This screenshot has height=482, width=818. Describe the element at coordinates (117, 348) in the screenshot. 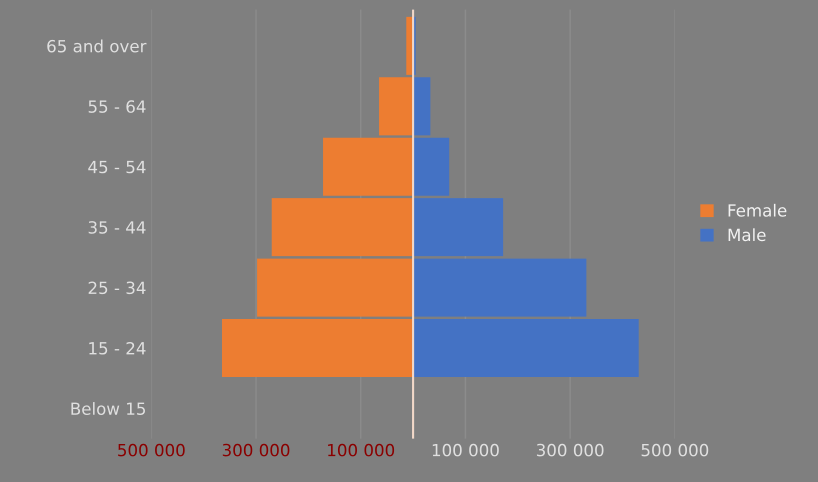

I see `y-tick-label: 15 - 24` at that location.